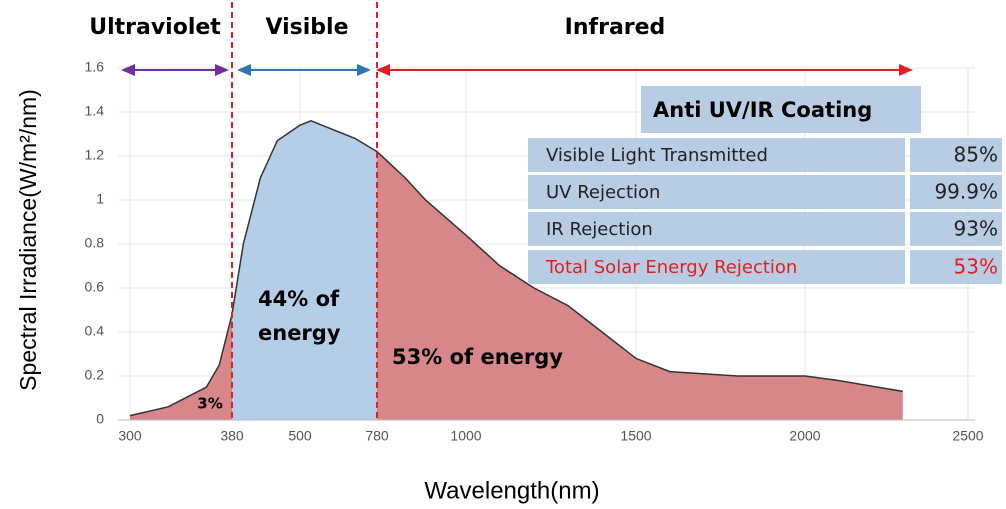  I want to click on table-row-label: UV Rejection, so click(603, 192).